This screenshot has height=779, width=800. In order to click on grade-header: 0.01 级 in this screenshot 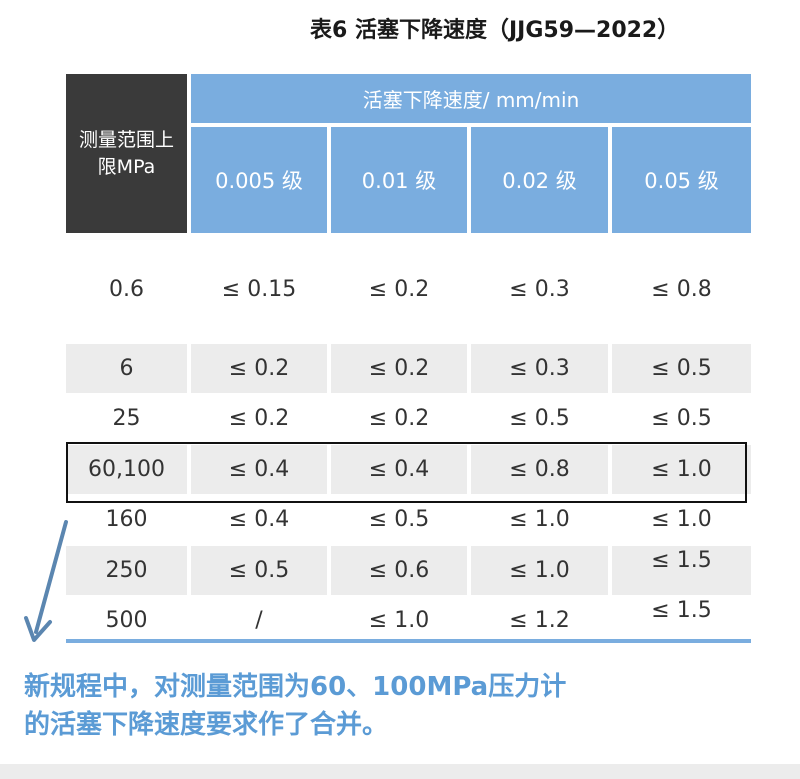, I will do `click(399, 180)`.